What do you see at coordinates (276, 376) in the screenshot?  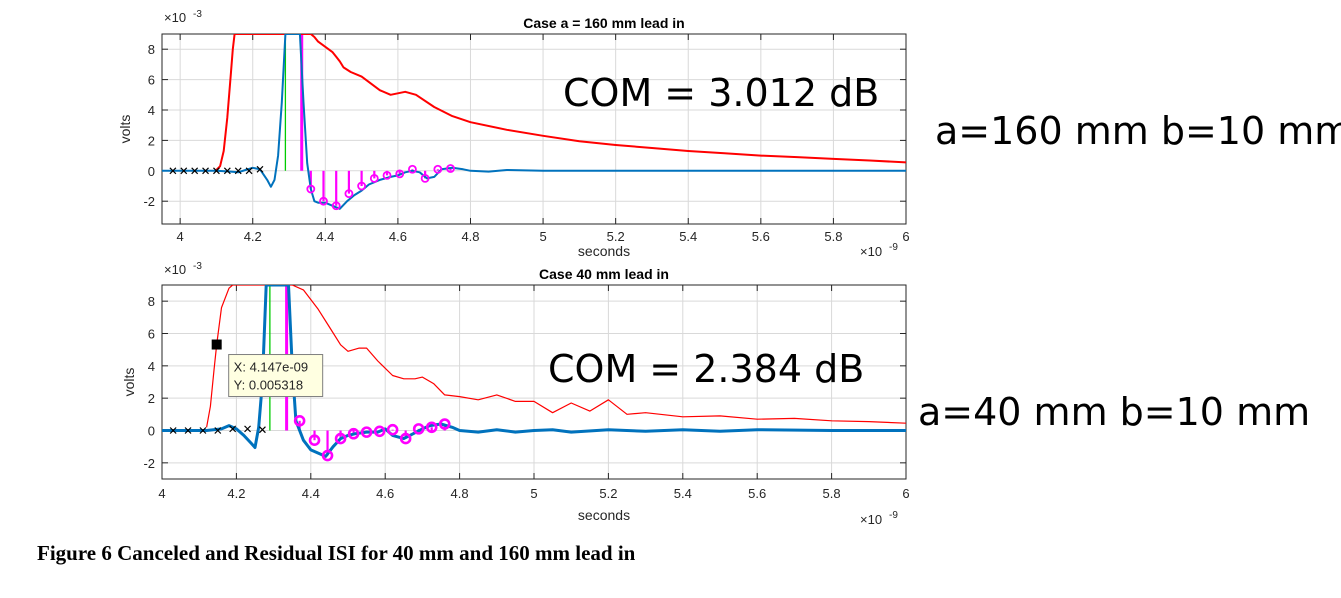 I see `datatip-box` at bounding box center [276, 376].